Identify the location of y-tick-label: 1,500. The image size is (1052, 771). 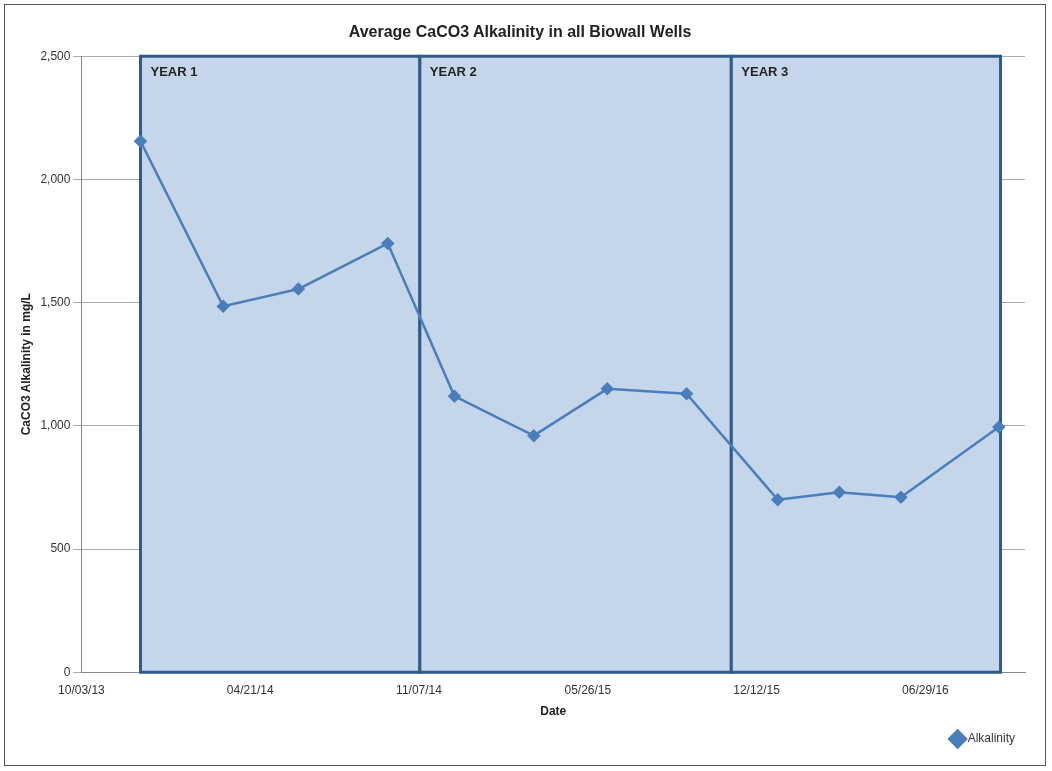
(55, 301).